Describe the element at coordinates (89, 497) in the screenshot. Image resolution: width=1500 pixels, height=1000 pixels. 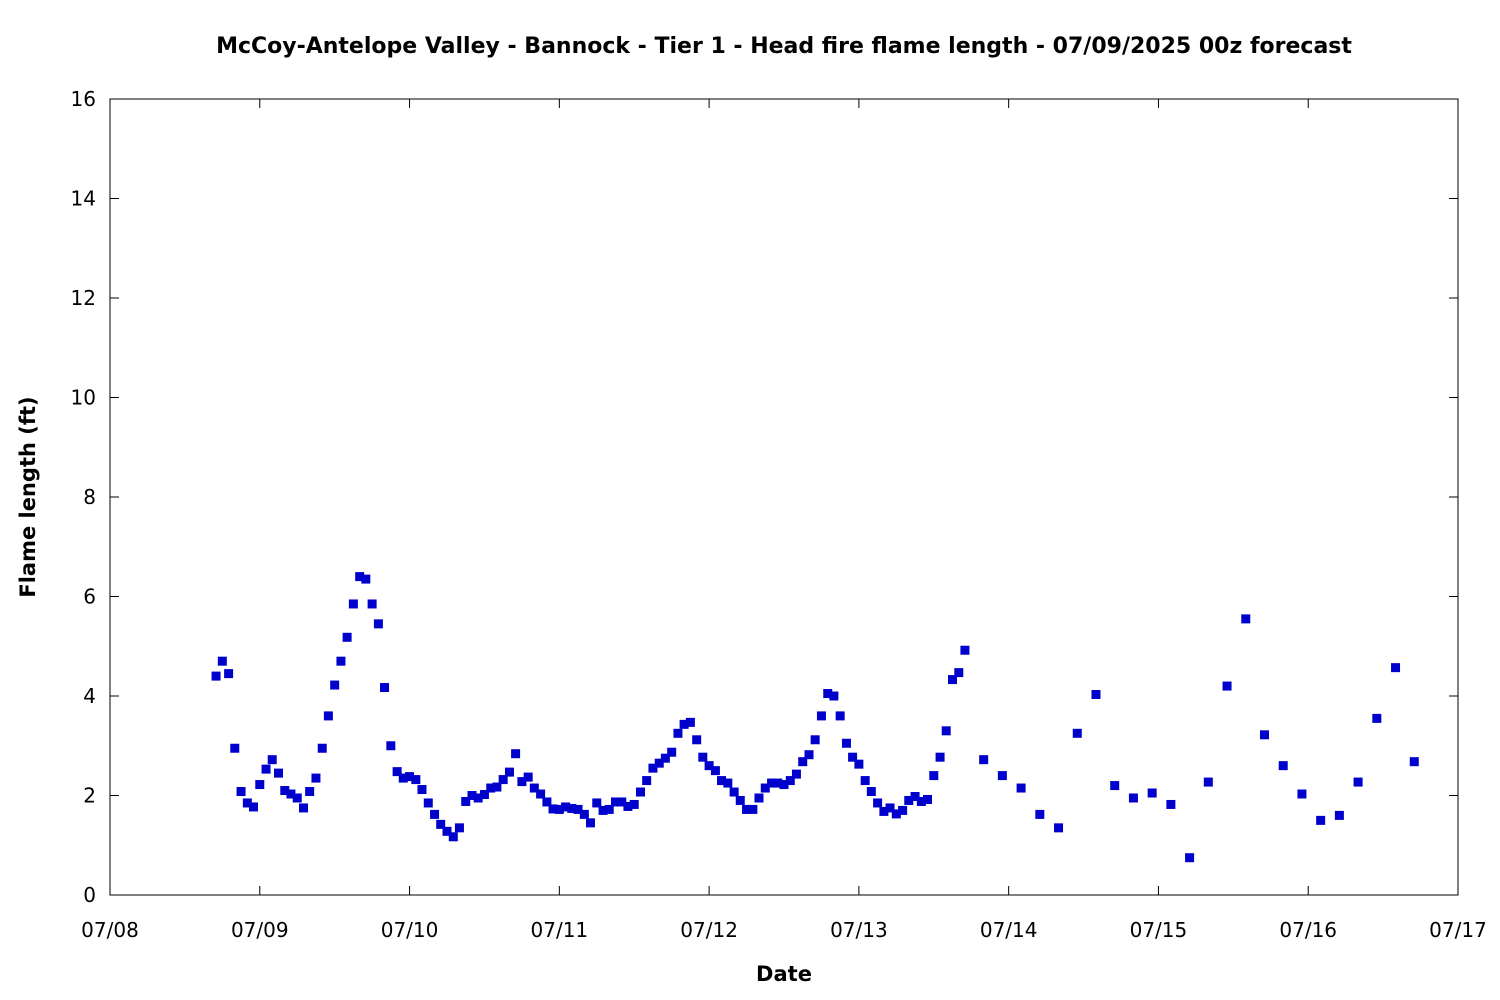
I see `y-tick-label: 8` at that location.